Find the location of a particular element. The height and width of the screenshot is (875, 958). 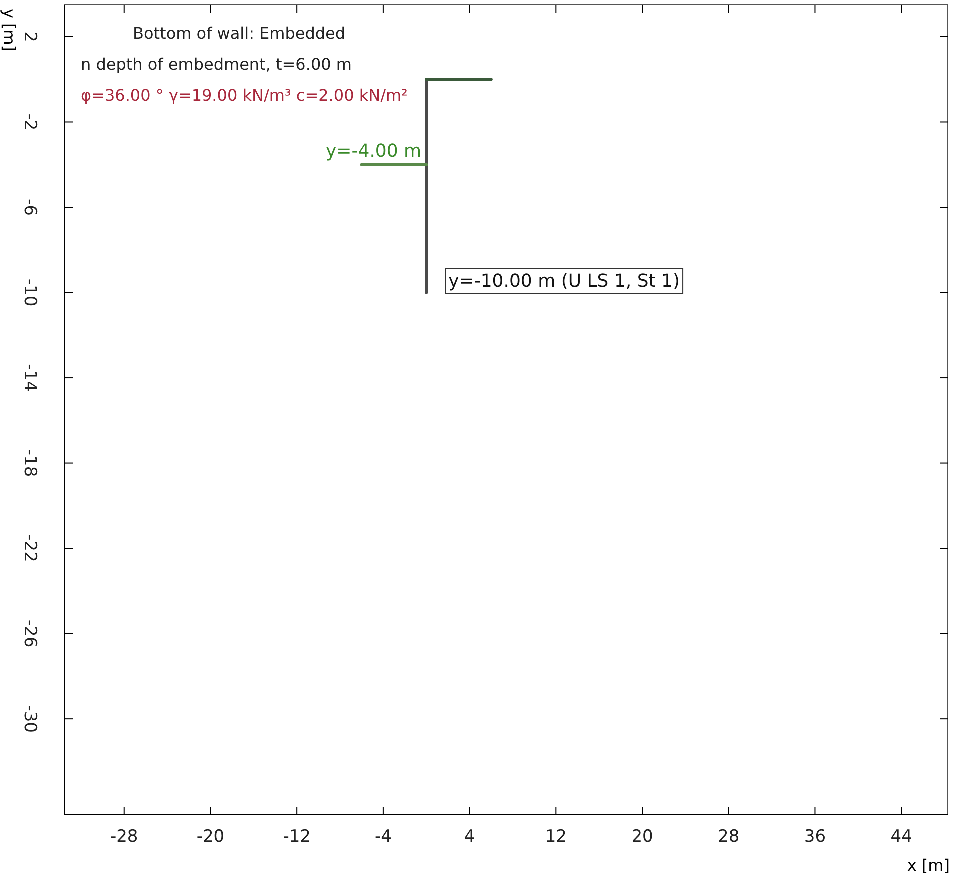

x-tick-label: -28 is located at coordinates (124, 836).